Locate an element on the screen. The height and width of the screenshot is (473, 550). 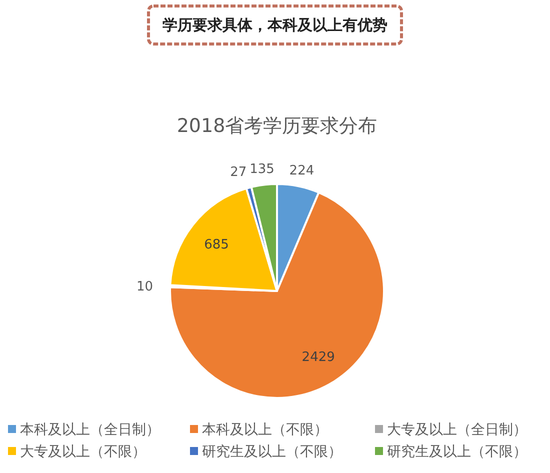
data-label: 224 is located at coordinates (301, 170).